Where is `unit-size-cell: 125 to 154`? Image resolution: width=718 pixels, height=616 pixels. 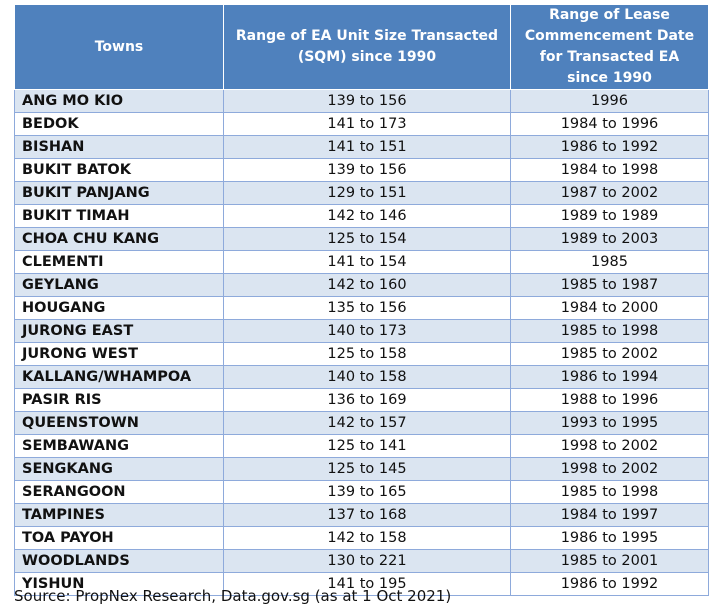 unit-size-cell: 125 to 154 is located at coordinates (367, 239).